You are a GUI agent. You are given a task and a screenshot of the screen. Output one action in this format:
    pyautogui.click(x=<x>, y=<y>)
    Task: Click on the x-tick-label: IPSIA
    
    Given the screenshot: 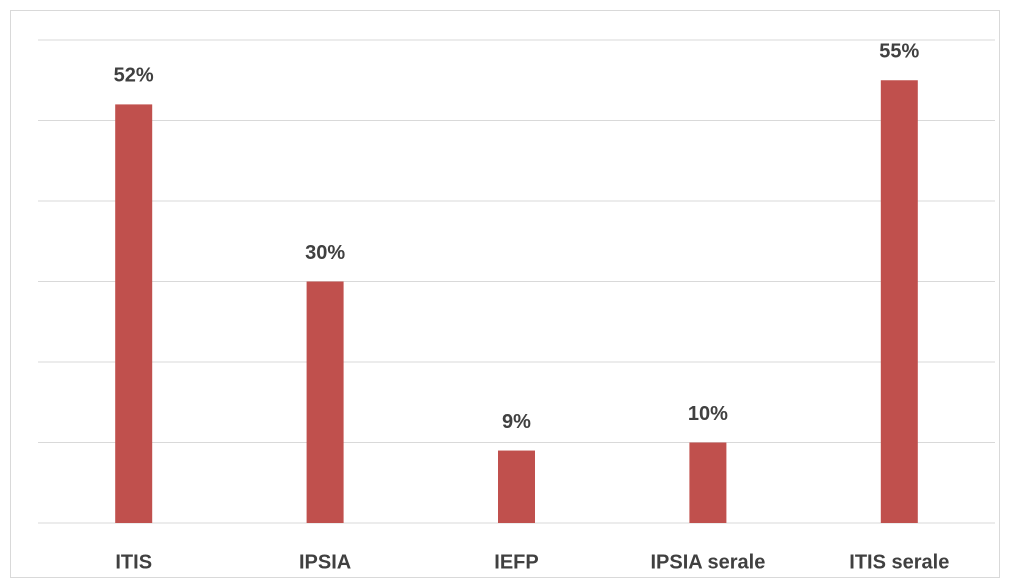 What is the action you would take?
    pyautogui.click(x=325, y=562)
    